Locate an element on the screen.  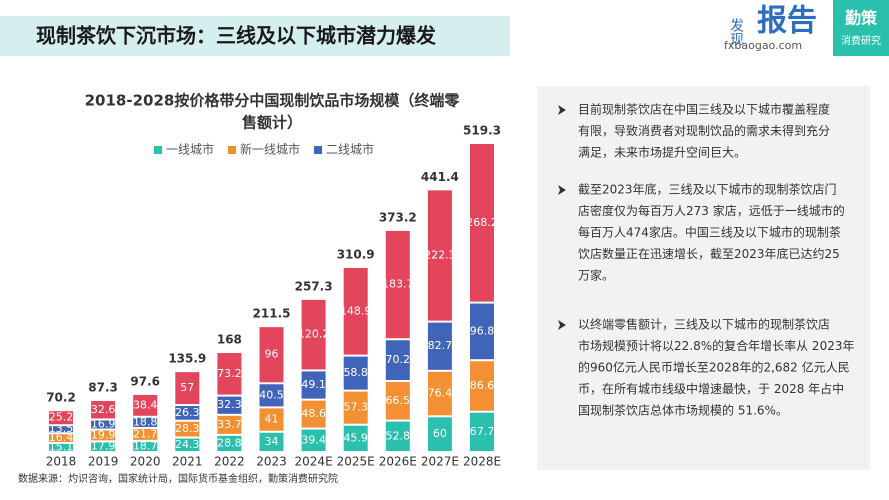
segment-label: 96.8 is located at coordinates (482, 330).